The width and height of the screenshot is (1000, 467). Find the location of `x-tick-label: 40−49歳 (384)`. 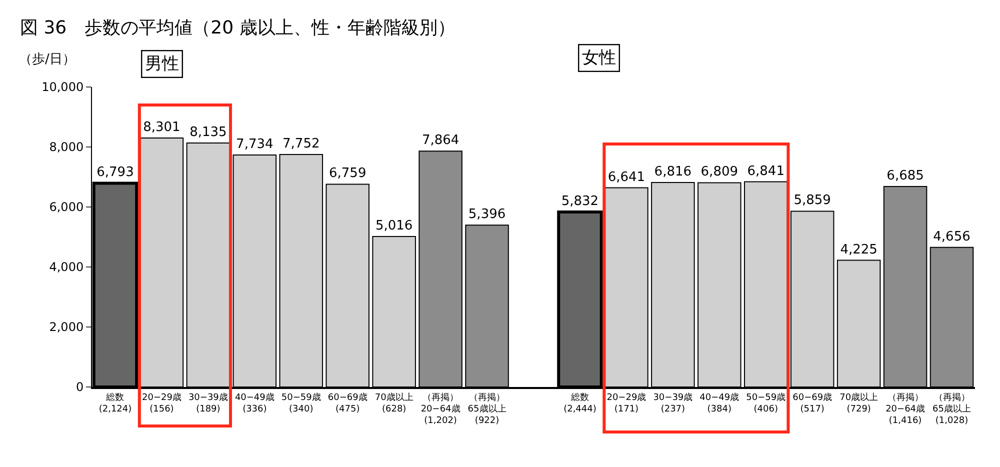

x-tick-label: 40−49歳 (384) is located at coordinates (720, 403).